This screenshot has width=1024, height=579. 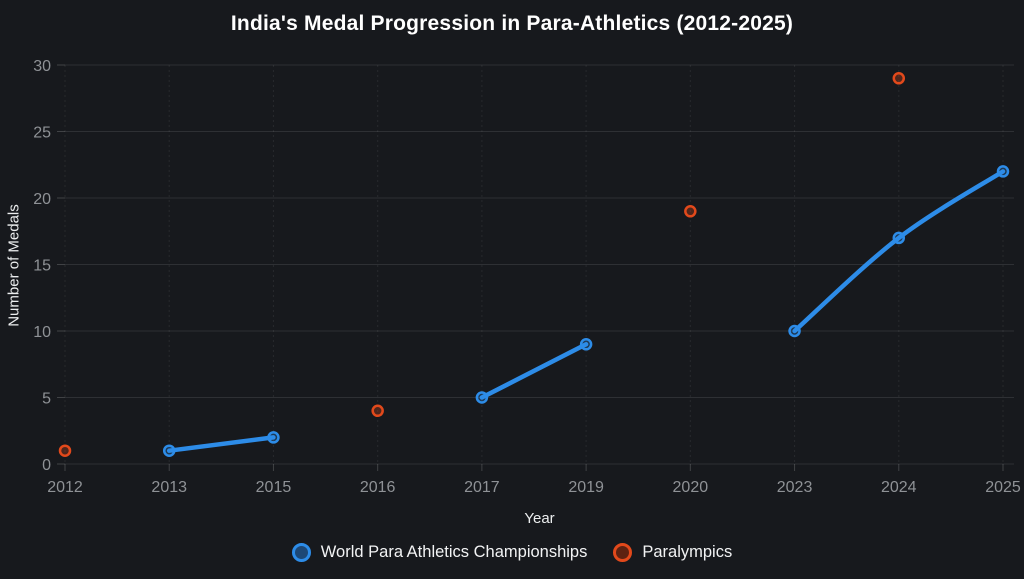 I want to click on x-tick-label: 2023, so click(x=795, y=487).